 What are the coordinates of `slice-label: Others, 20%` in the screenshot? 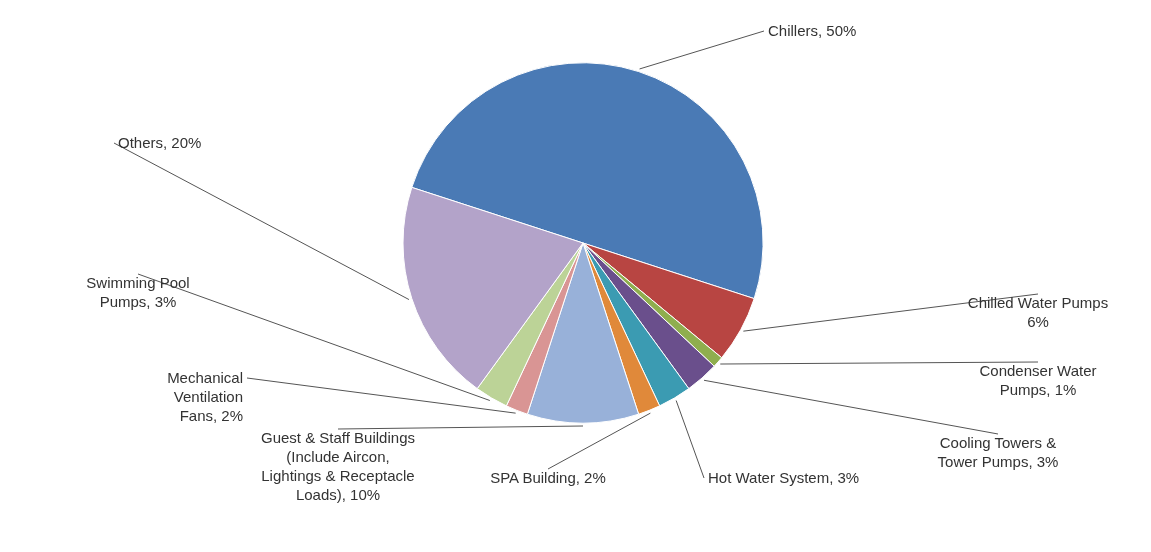 It's located at (160, 142).